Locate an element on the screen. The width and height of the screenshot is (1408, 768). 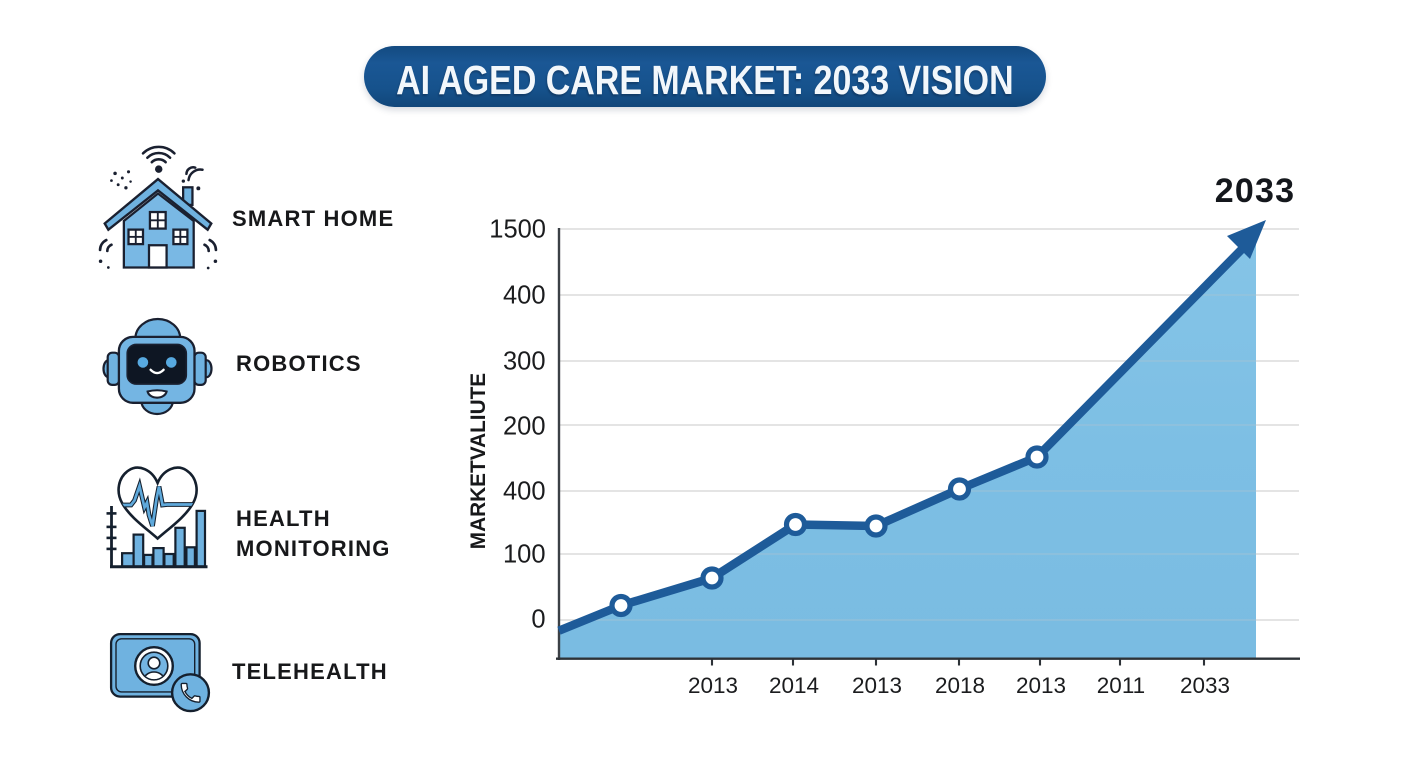
svg-text: 300 is located at coordinates (524, 362).